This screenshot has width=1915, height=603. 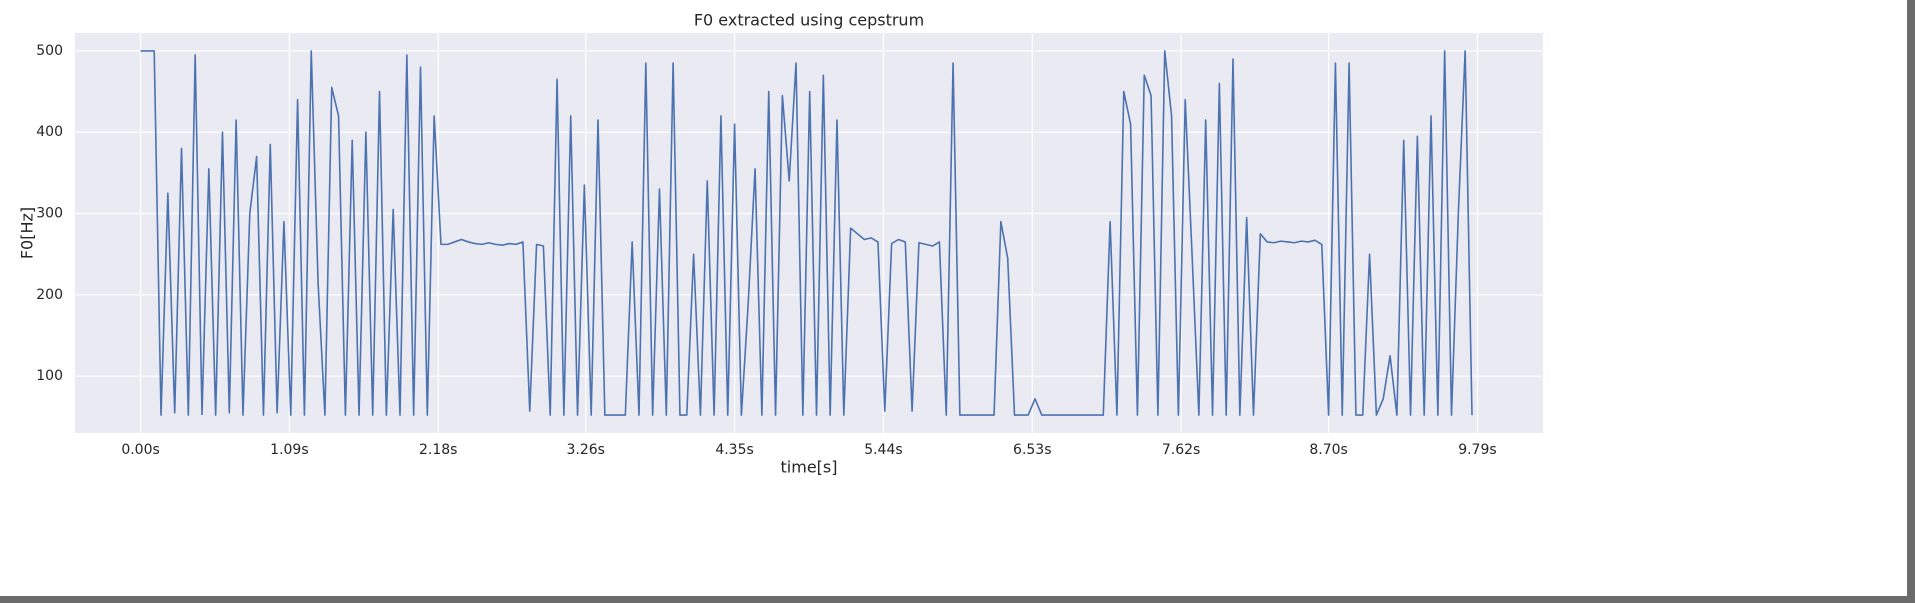 I want to click on y-tick-label: 300, so click(x=49, y=213).